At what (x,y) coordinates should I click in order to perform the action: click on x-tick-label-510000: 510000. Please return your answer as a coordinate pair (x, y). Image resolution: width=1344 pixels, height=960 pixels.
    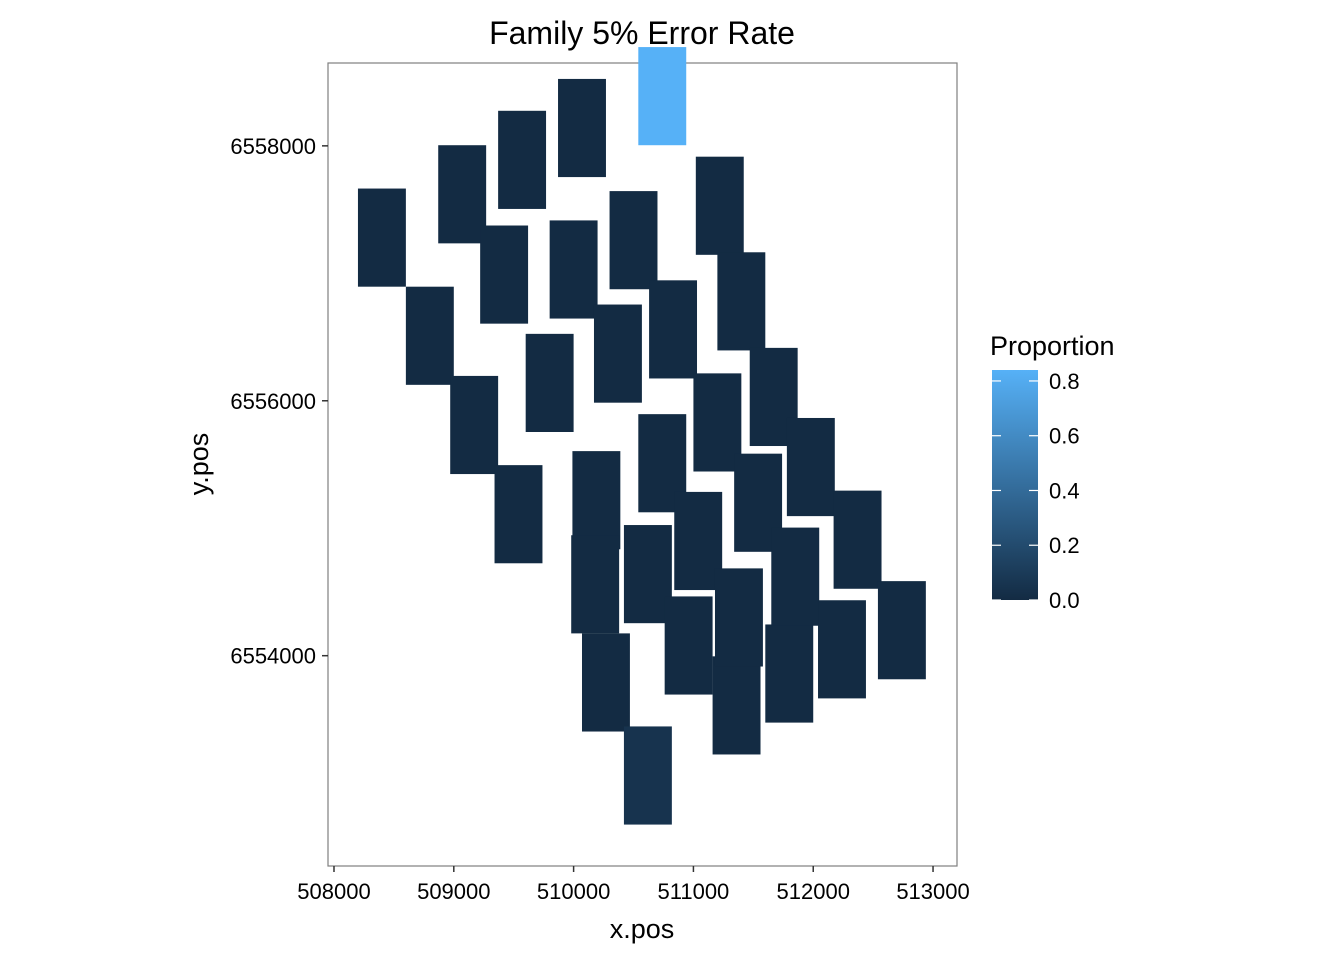
    Looking at the image, I should click on (573, 891).